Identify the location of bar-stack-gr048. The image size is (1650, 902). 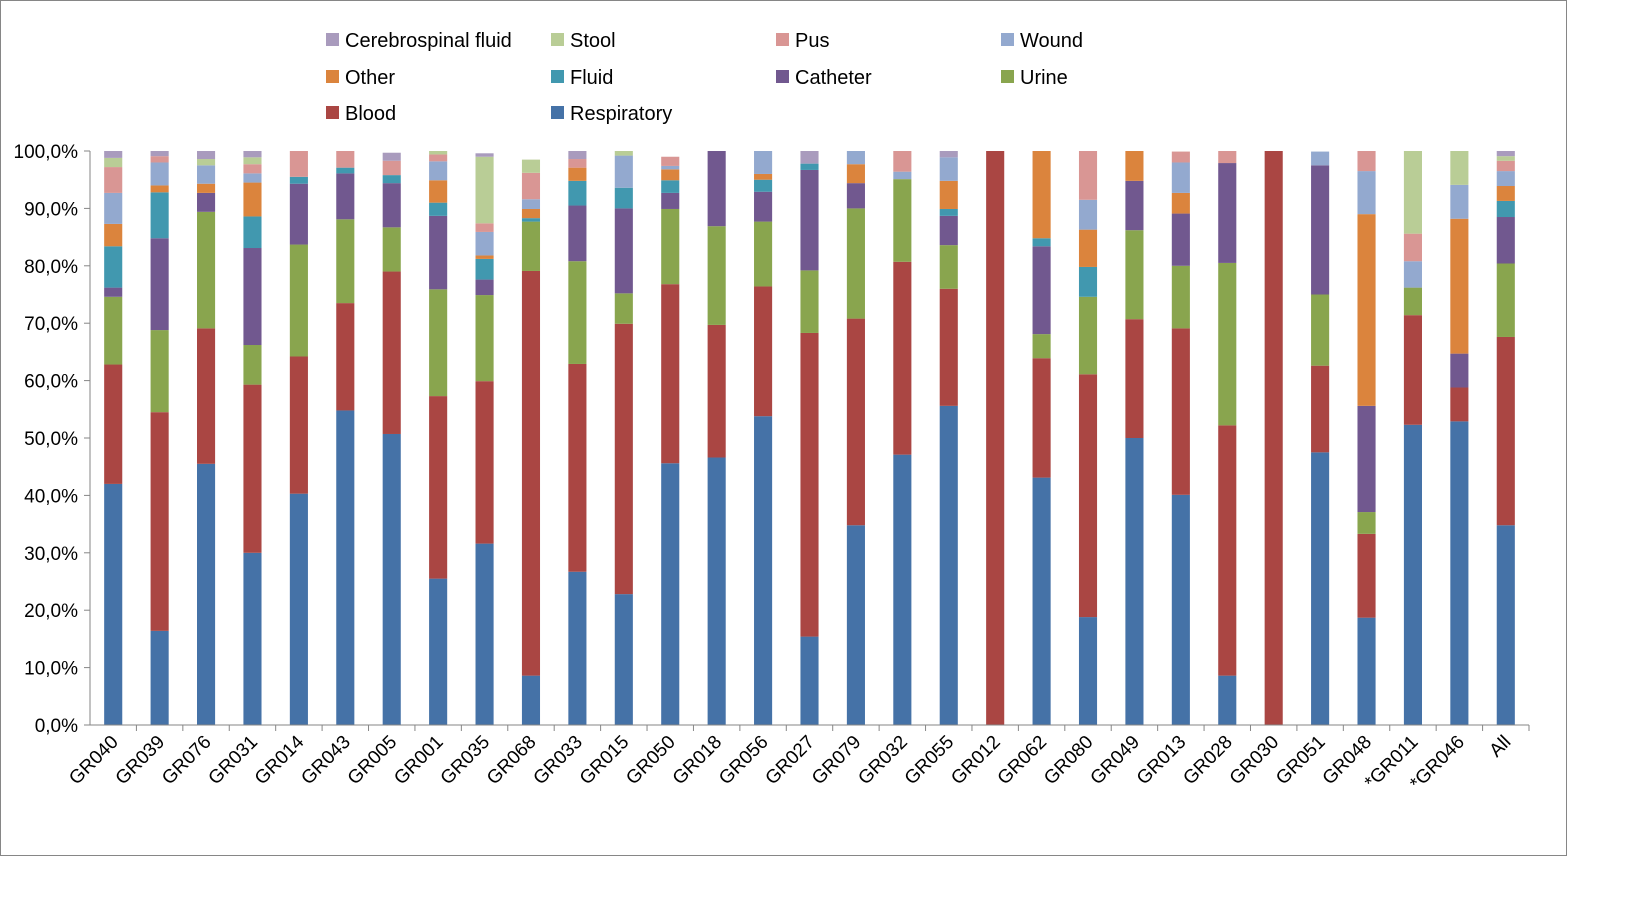
(1366, 438).